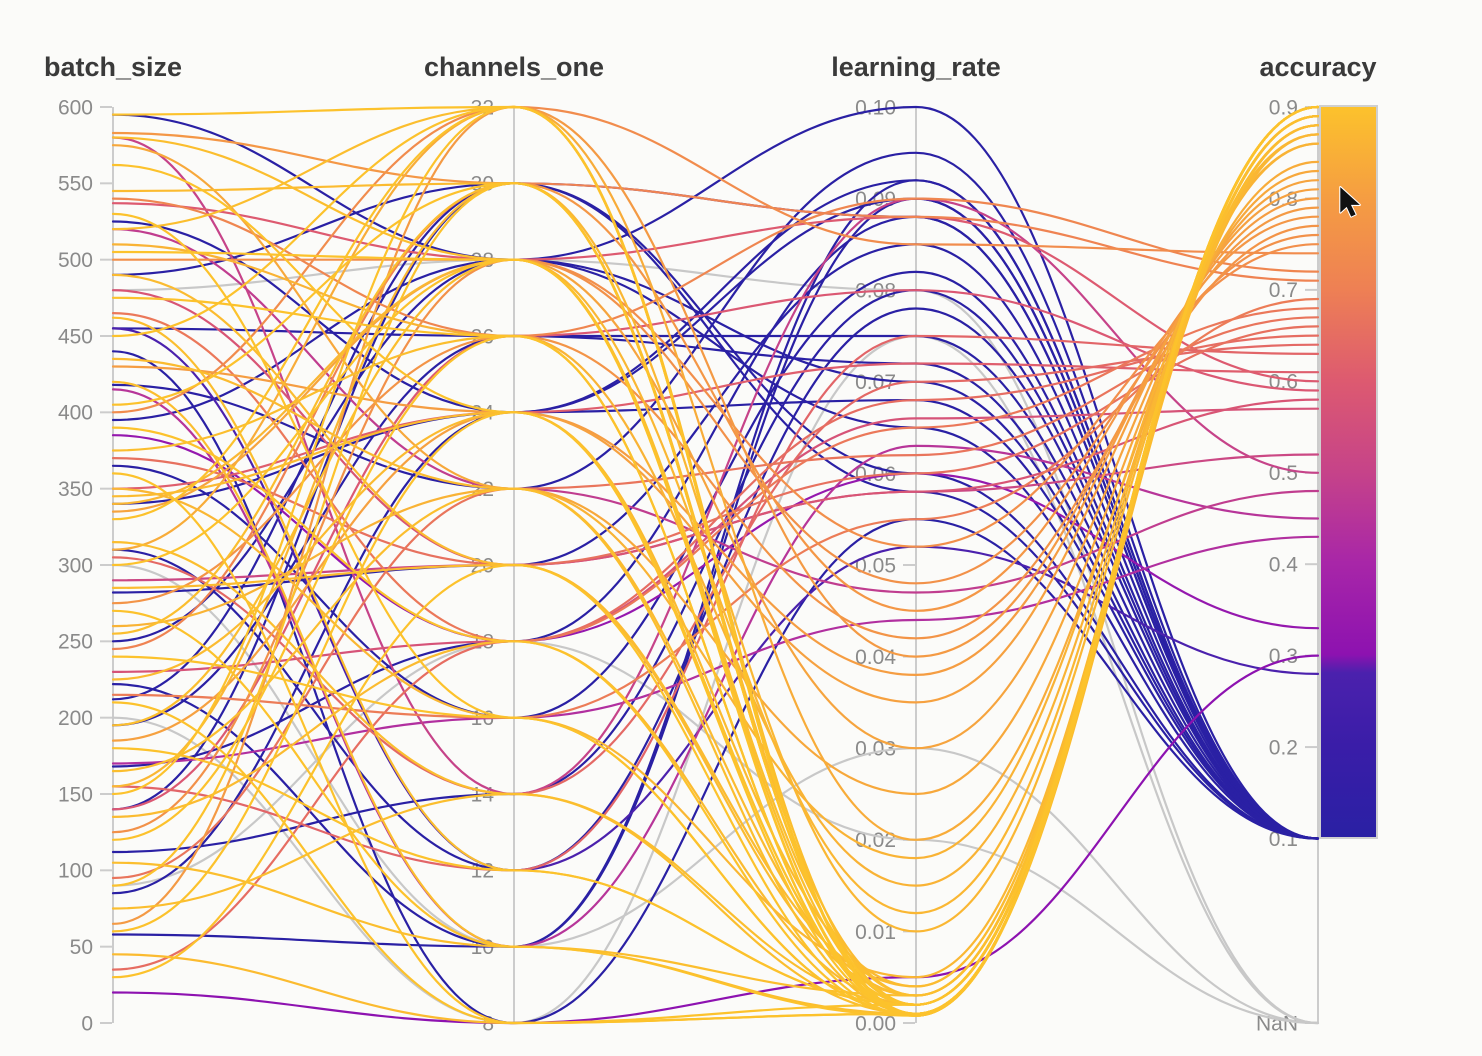  I want to click on tick-label: 200, so click(75, 718).